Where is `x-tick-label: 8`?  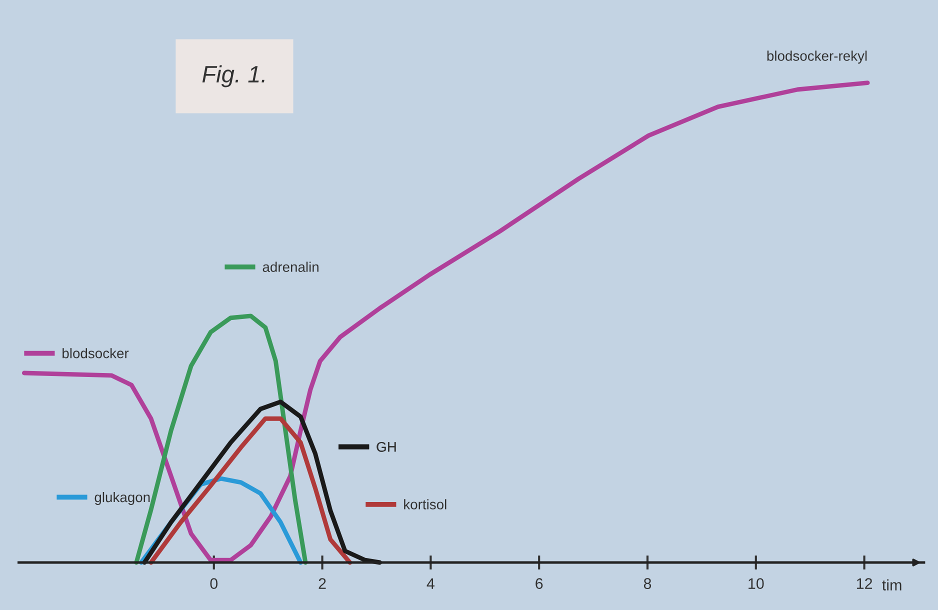 x-tick-label: 8 is located at coordinates (648, 584).